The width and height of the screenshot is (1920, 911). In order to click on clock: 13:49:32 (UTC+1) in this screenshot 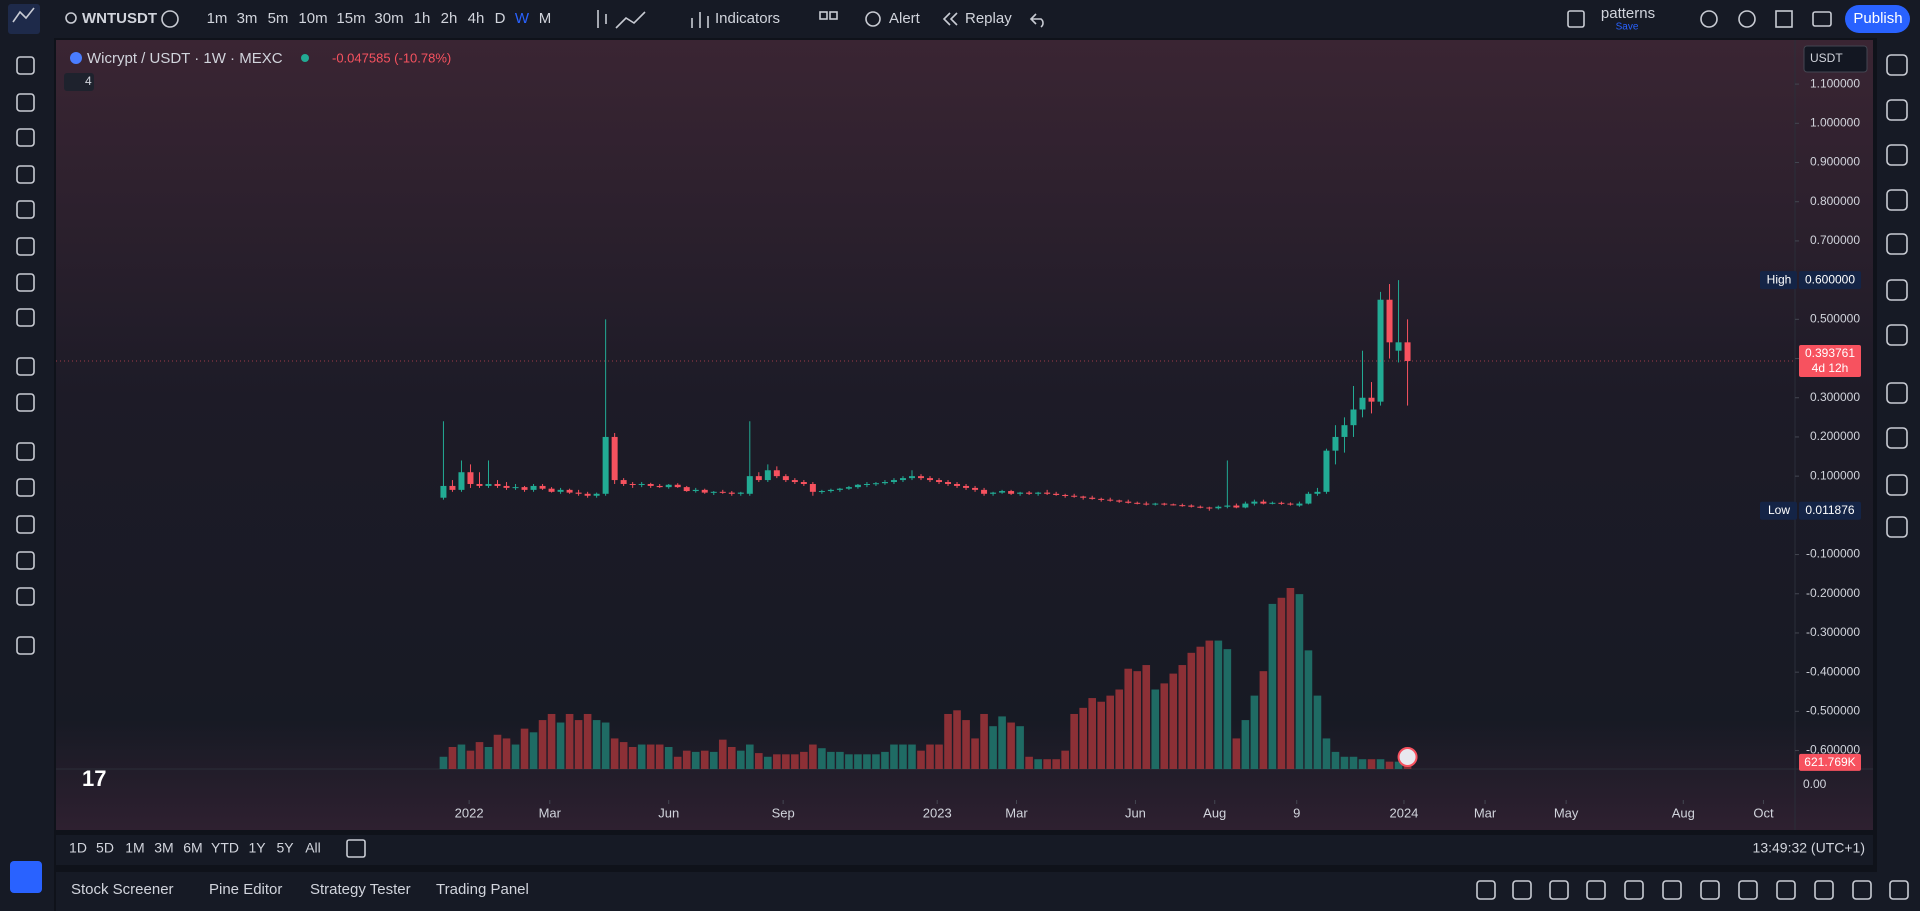, I will do `click(1809, 848)`.